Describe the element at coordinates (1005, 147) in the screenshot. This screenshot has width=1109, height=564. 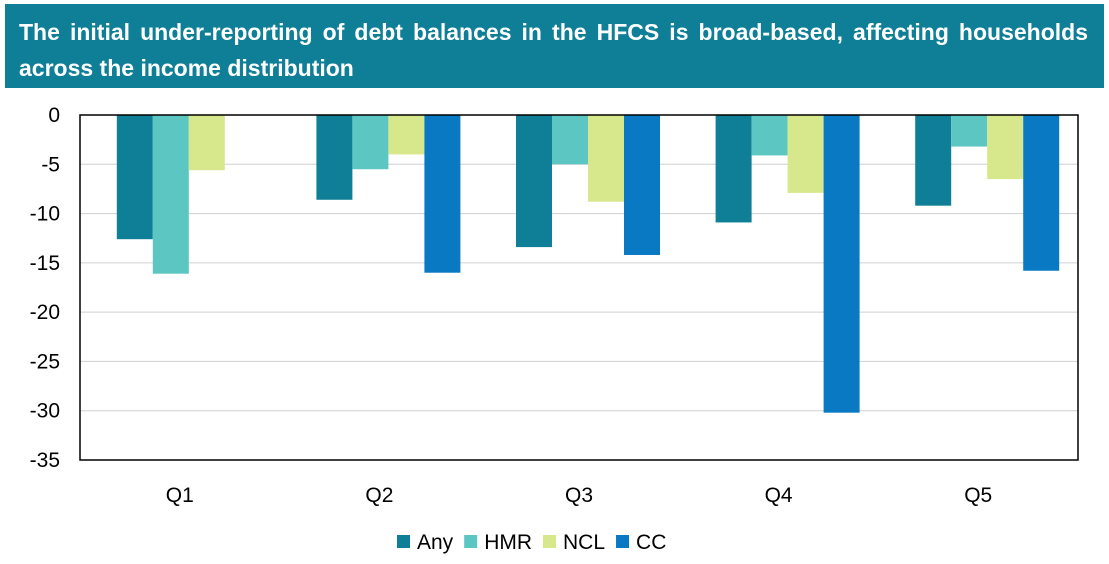
I see `bar-ncl-q5` at that location.